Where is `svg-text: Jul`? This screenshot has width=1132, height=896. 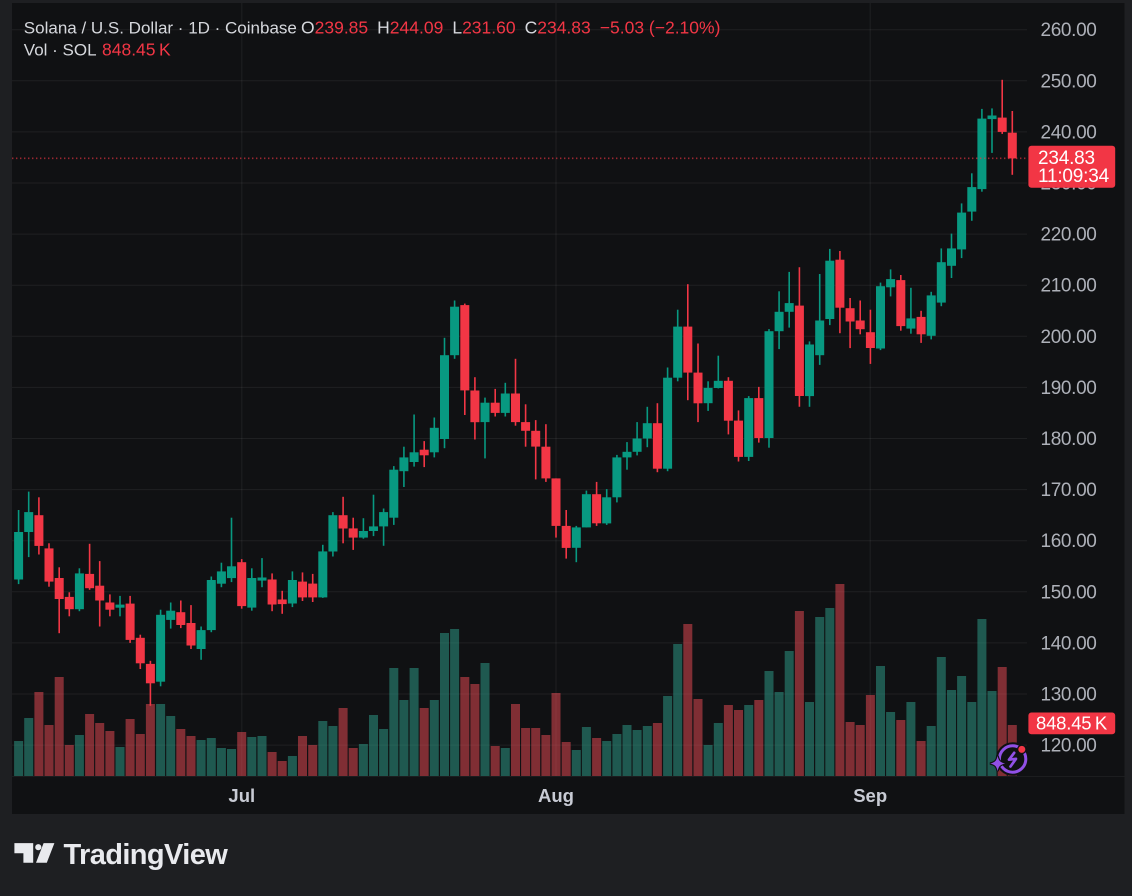
svg-text: Jul is located at coordinates (241, 795).